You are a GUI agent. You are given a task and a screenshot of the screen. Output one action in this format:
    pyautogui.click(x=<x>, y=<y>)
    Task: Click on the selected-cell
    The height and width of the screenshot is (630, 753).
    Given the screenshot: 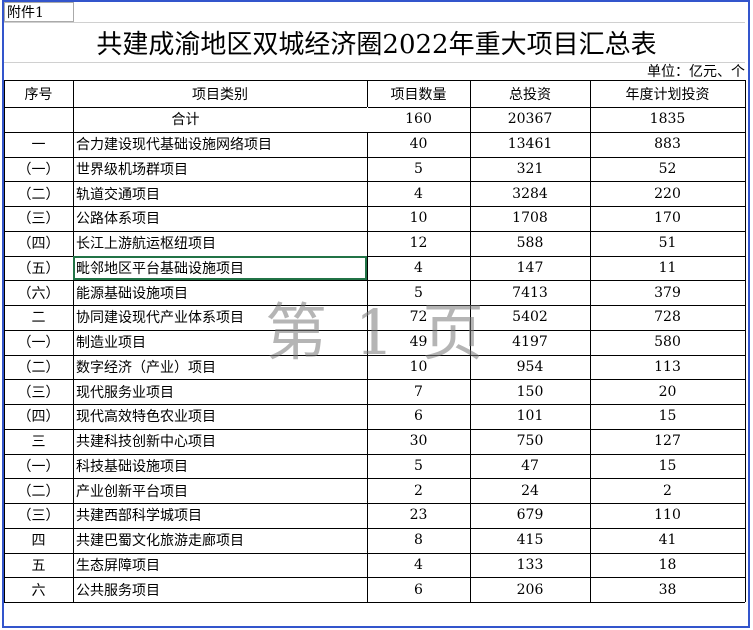 What is the action you would take?
    pyautogui.click(x=220, y=268)
    